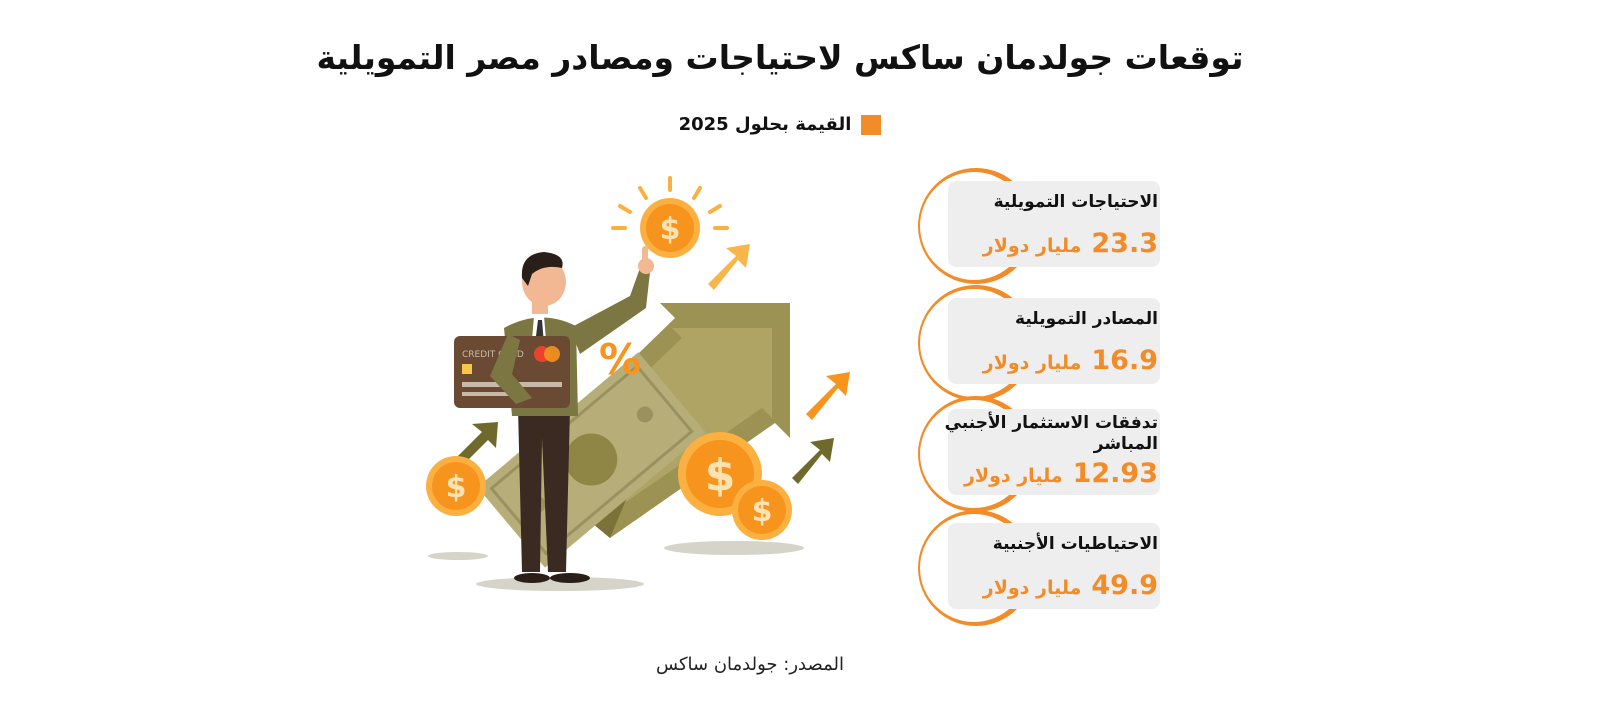 The width and height of the screenshot is (1600, 720). I want to click on credit-card-text: CREDIT CARD, so click(493, 355).